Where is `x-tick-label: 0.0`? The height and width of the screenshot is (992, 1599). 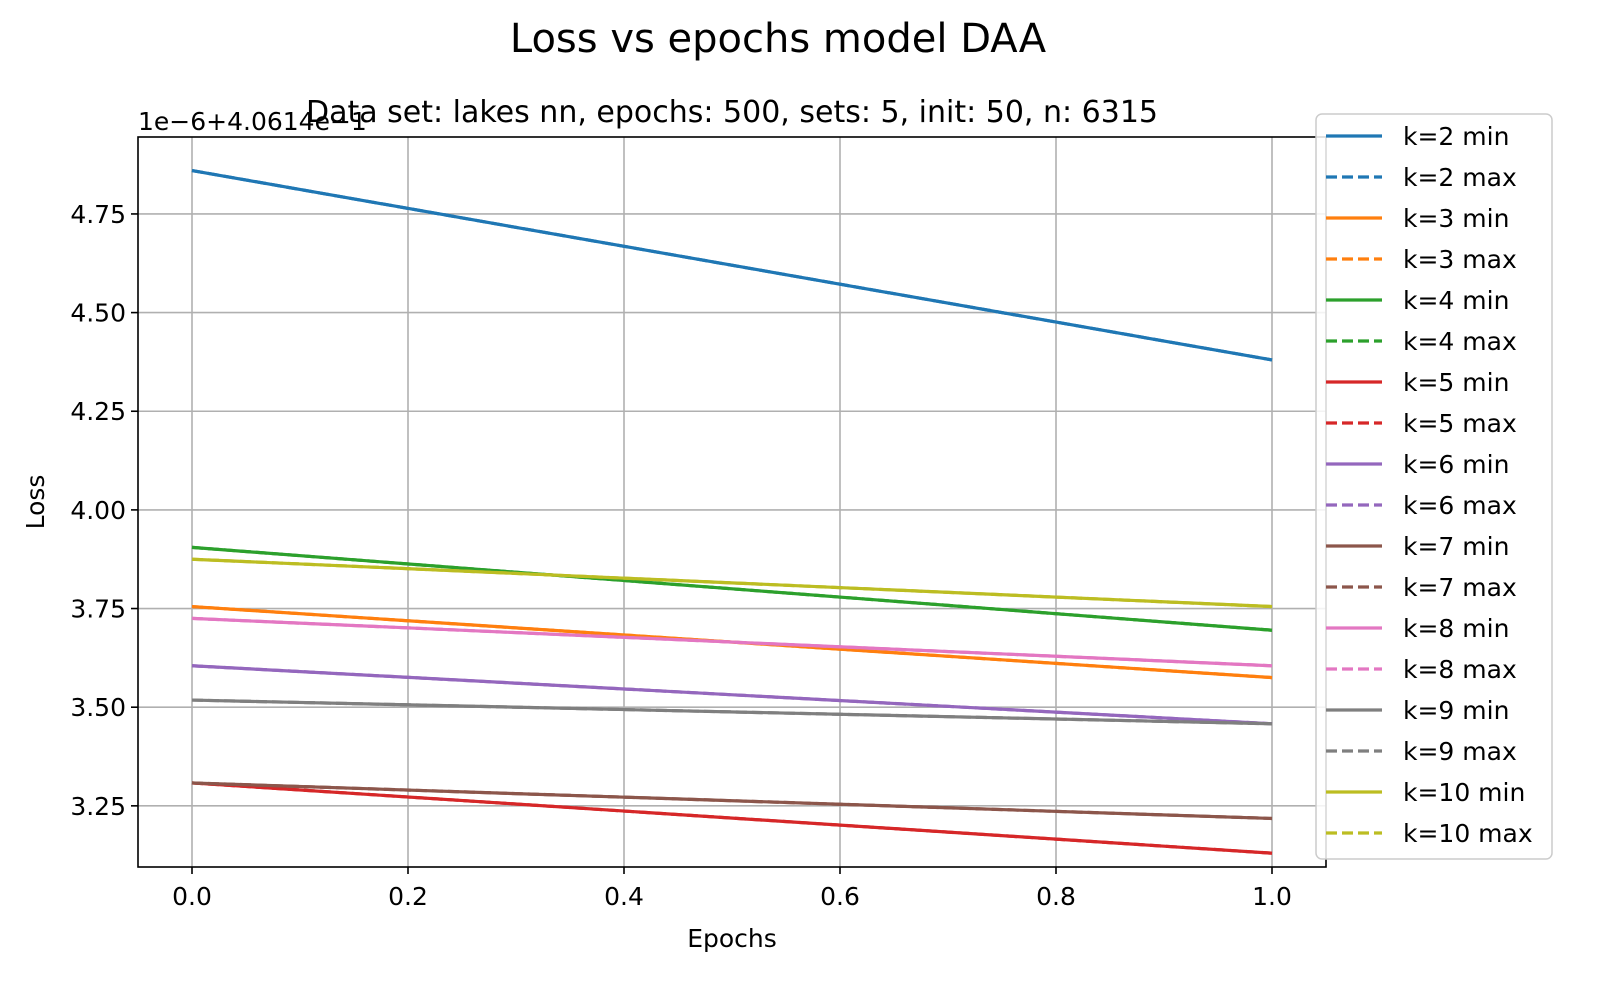
x-tick-label: 0.0 is located at coordinates (192, 896).